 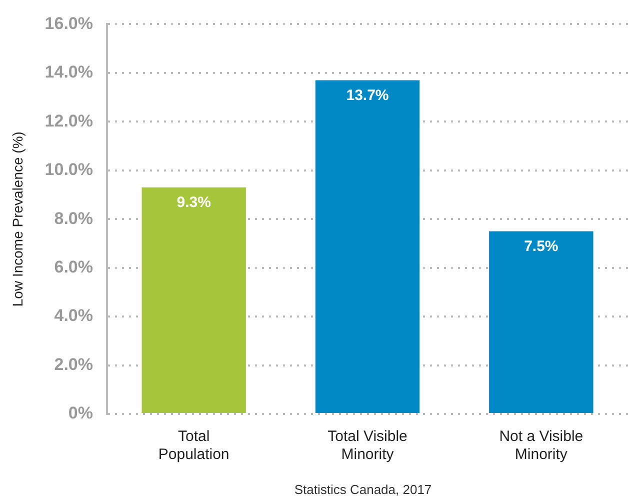 I want to click on y-tick-label: 12.0%, so click(x=69, y=120).